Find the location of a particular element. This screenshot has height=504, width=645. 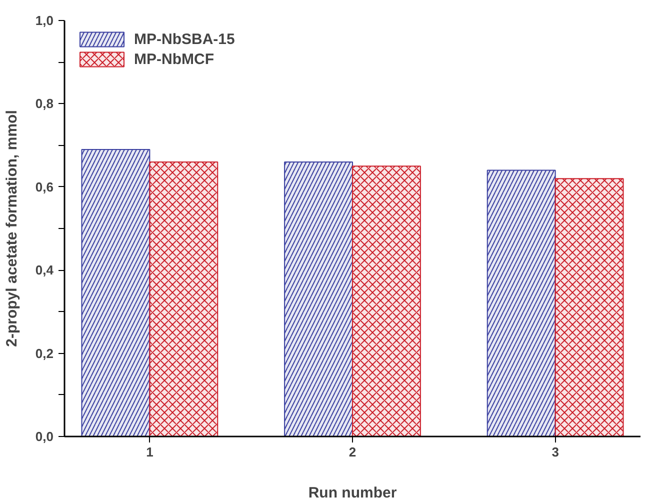

x-axis-title: Run number is located at coordinates (352, 493).